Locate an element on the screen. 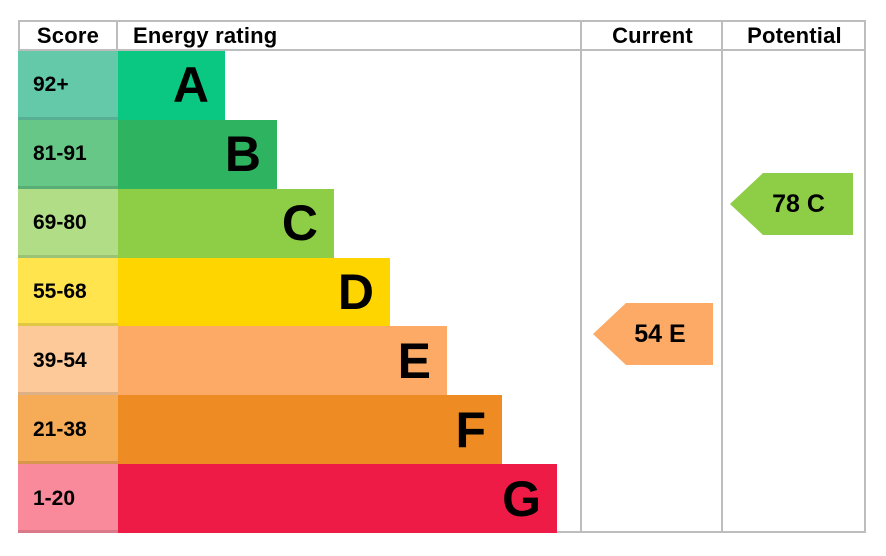 The width and height of the screenshot is (886, 556). rating-bar: A is located at coordinates (171, 85).